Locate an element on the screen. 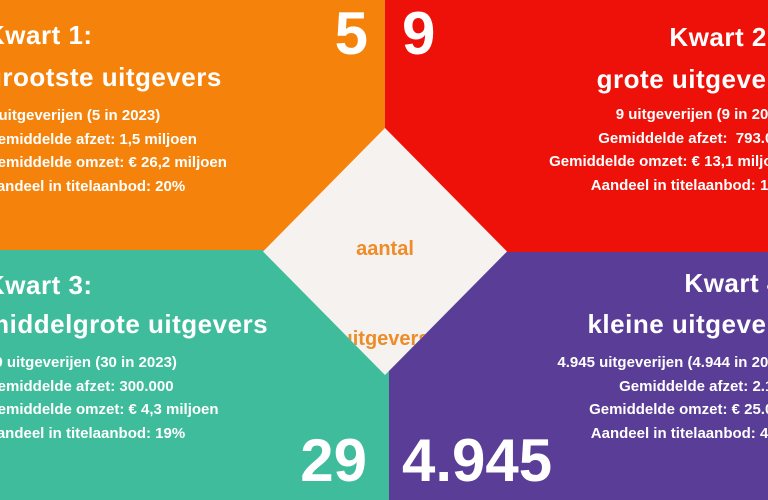 The image size is (768, 500). kwart4-big-number: 4.945 is located at coordinates (477, 460).